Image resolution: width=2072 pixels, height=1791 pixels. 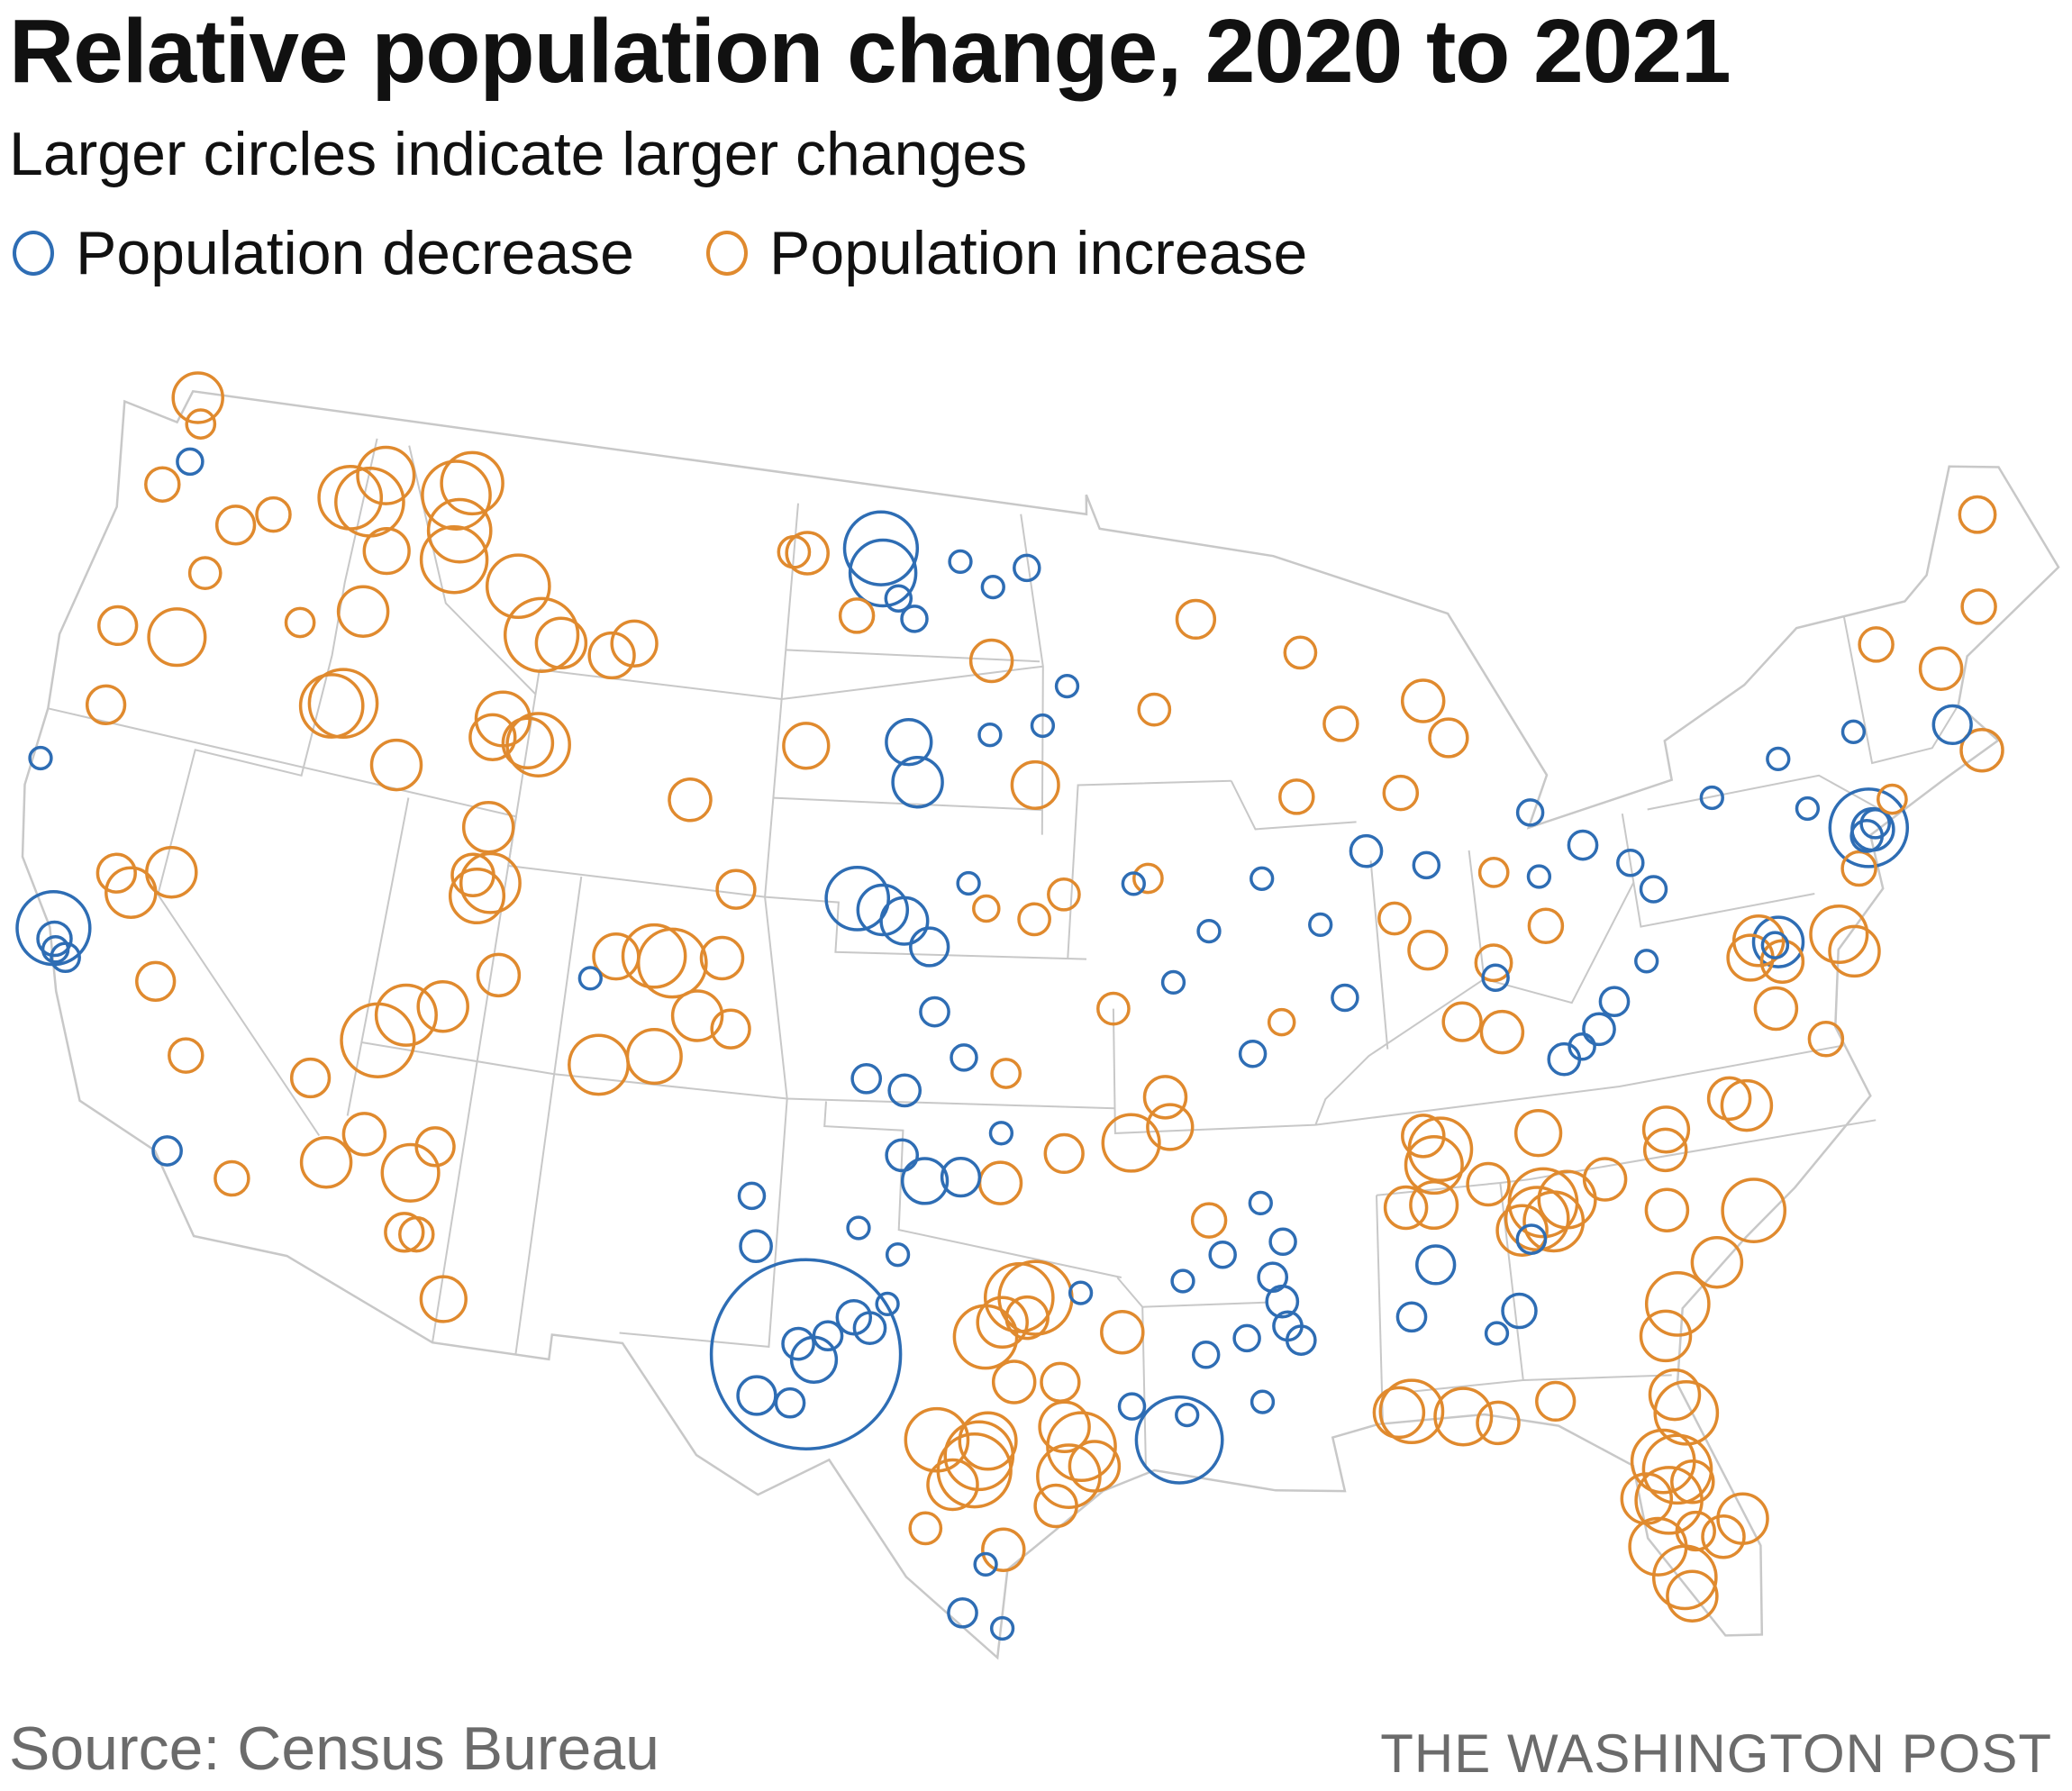 I want to click on chart-title: Relative population change, 2020 to 2021, so click(x=870, y=51).